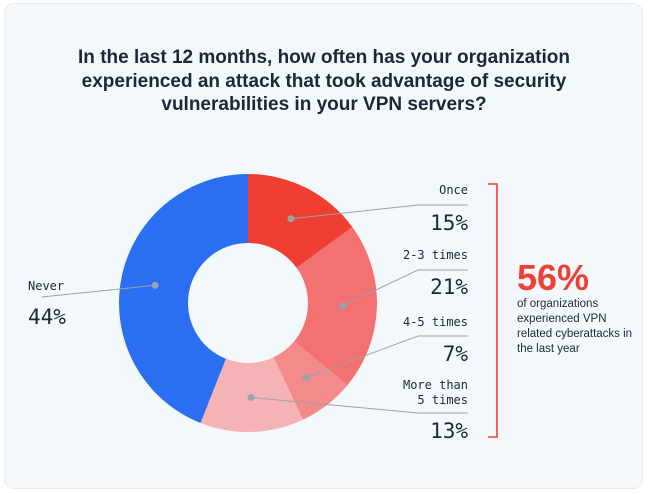 The image size is (648, 494). Describe the element at coordinates (47, 317) in the screenshot. I see `value-never: 44%` at that location.